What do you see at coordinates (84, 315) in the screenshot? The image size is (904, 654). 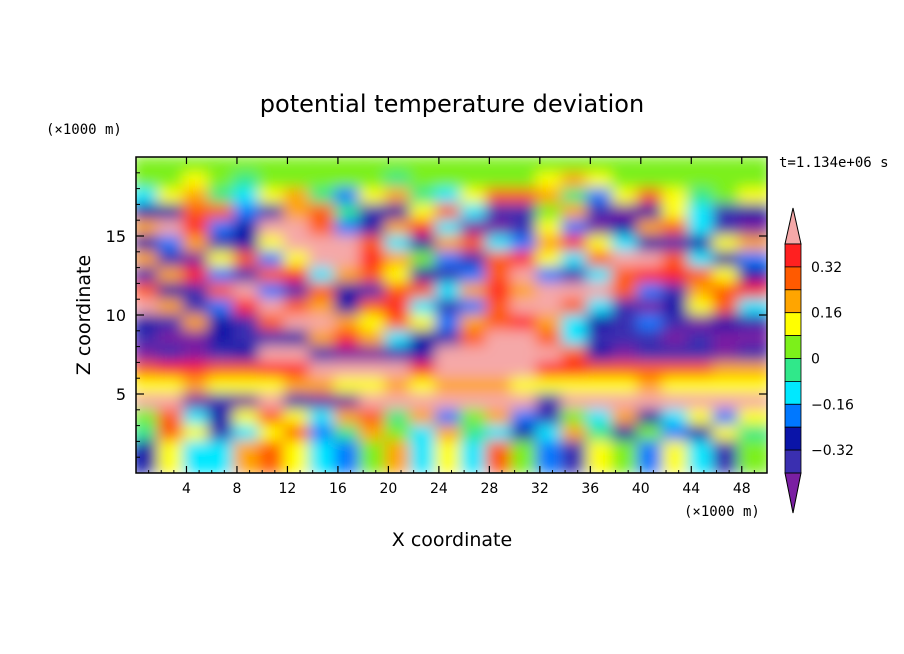 I see `y-axis-label: Z coordinate` at bounding box center [84, 315].